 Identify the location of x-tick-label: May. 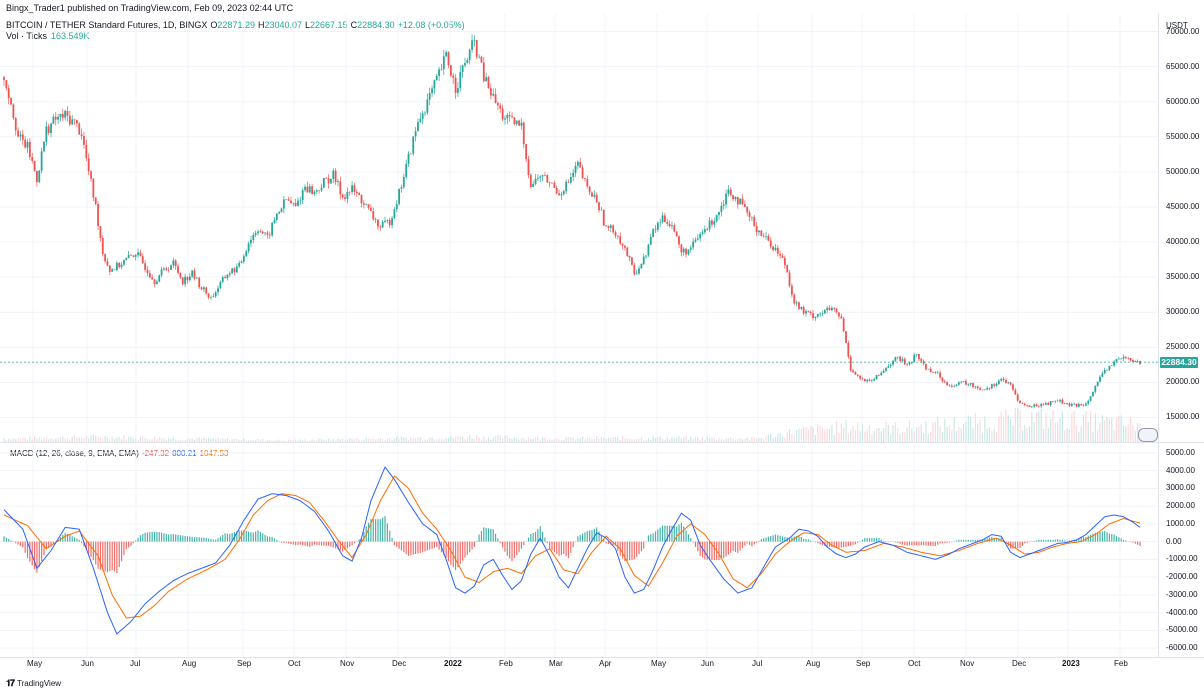
(659, 663).